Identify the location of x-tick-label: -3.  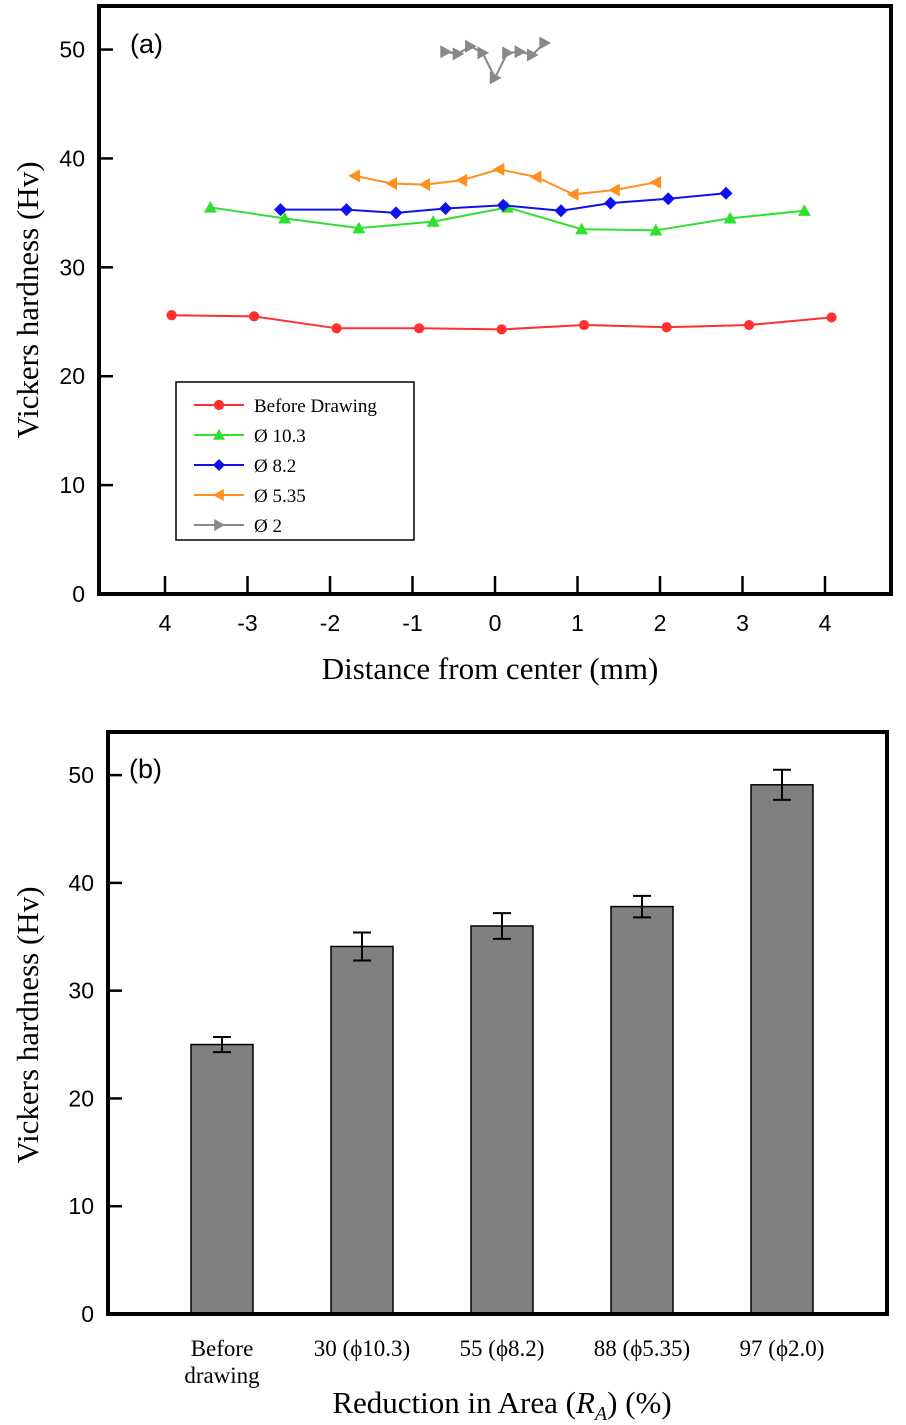
(247, 623).